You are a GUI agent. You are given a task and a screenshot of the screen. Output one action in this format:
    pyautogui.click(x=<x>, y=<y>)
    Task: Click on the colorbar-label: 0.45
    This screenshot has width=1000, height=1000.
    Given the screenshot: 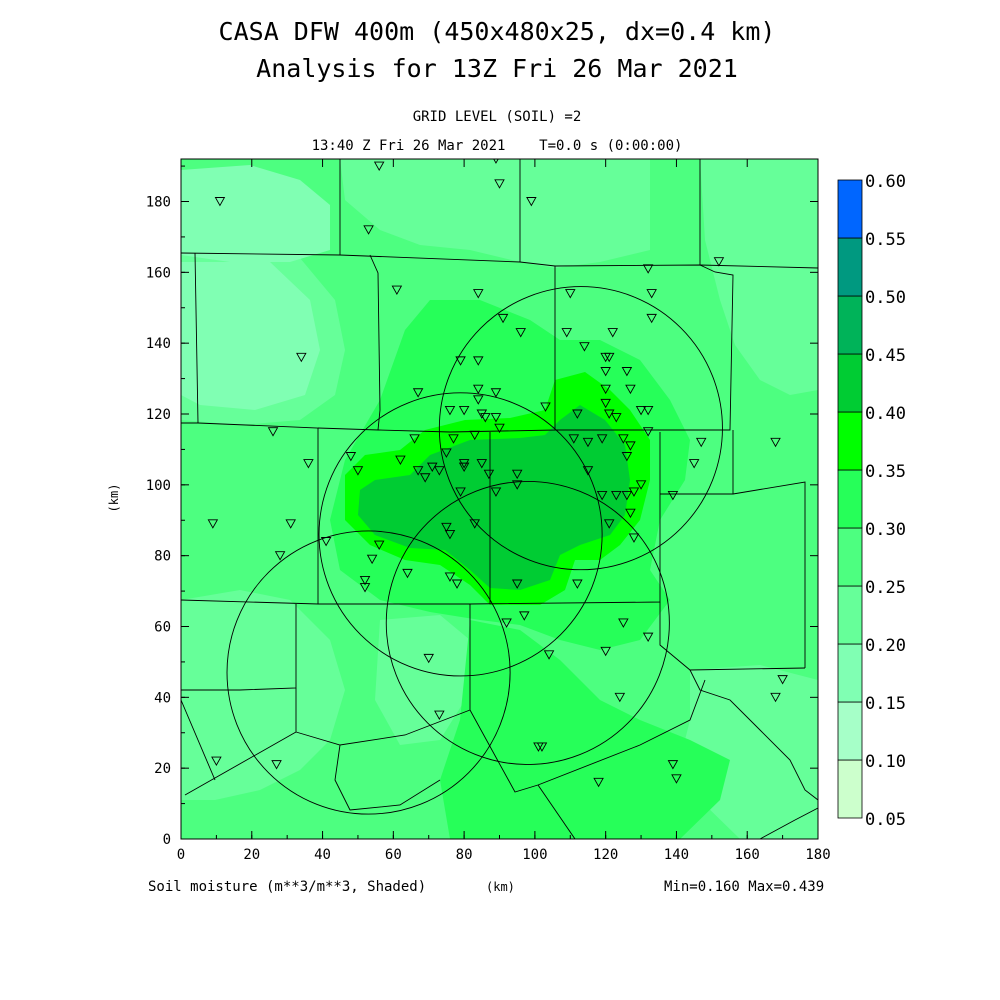 What is the action you would take?
    pyautogui.click(x=885, y=356)
    